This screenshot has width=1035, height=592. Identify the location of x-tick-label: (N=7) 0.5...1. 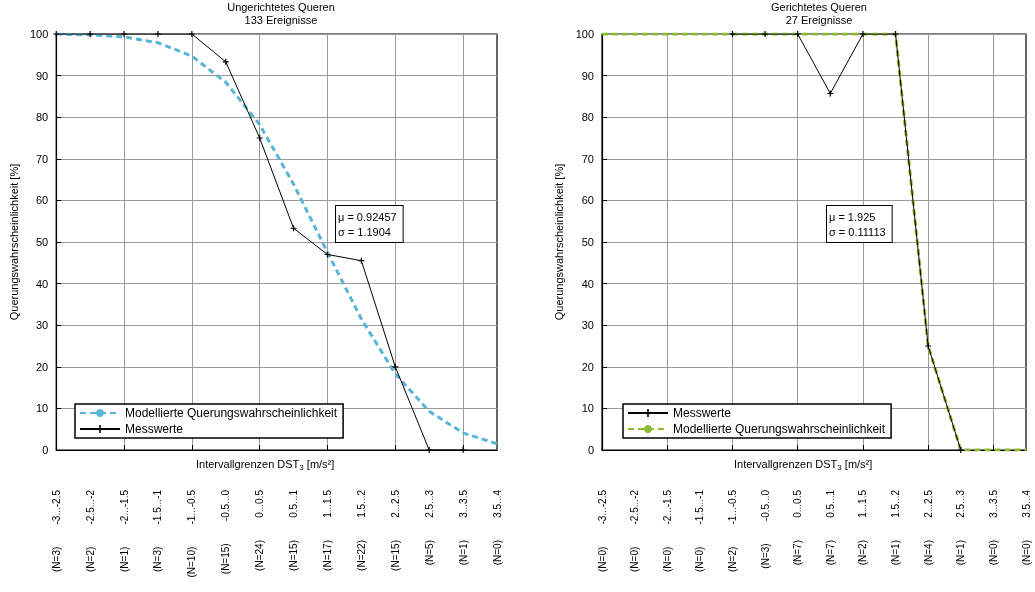
(830, 527).